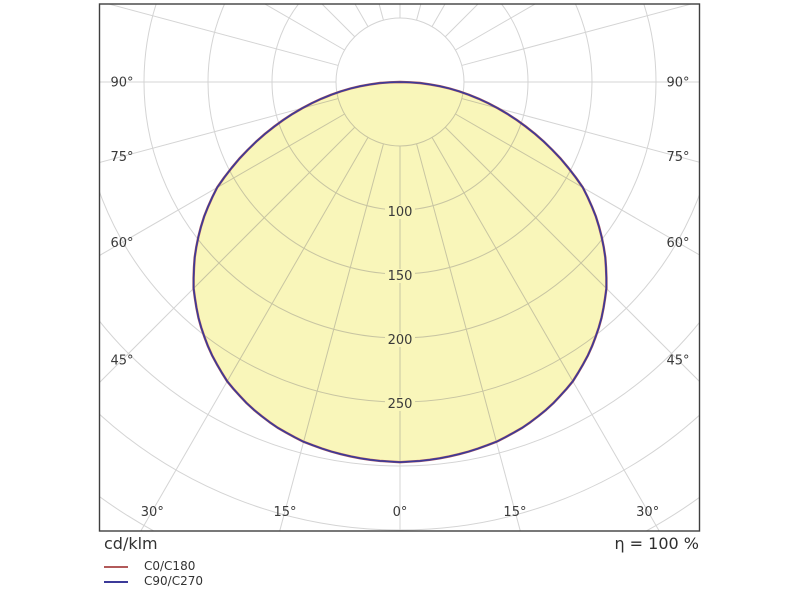 The height and width of the screenshot is (600, 800). Describe the element at coordinates (170, 566) in the screenshot. I see `legend-label-c0-c180: C0/C180` at that location.